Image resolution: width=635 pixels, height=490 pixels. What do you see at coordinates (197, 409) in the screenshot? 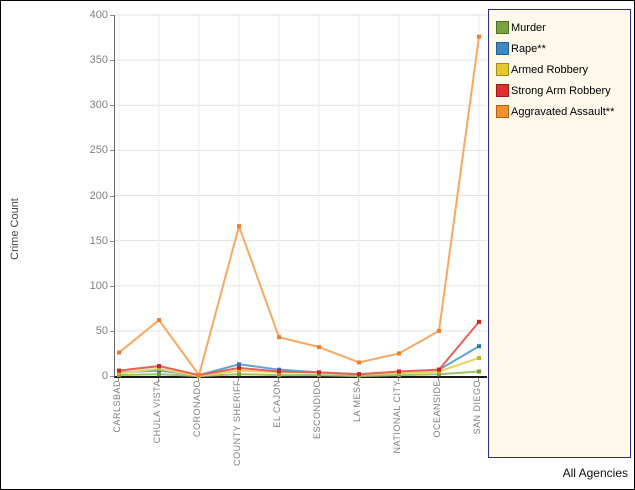
I see `x-category-label: CORONADO` at bounding box center [197, 409].